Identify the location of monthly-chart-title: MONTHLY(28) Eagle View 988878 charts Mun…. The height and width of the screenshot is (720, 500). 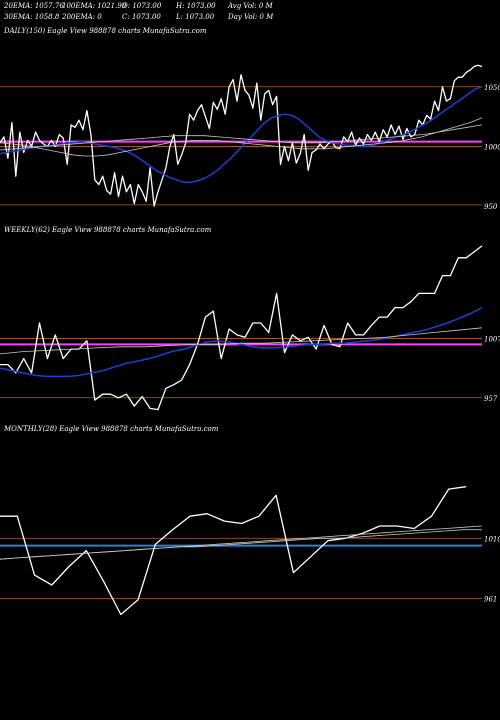
(111, 429).